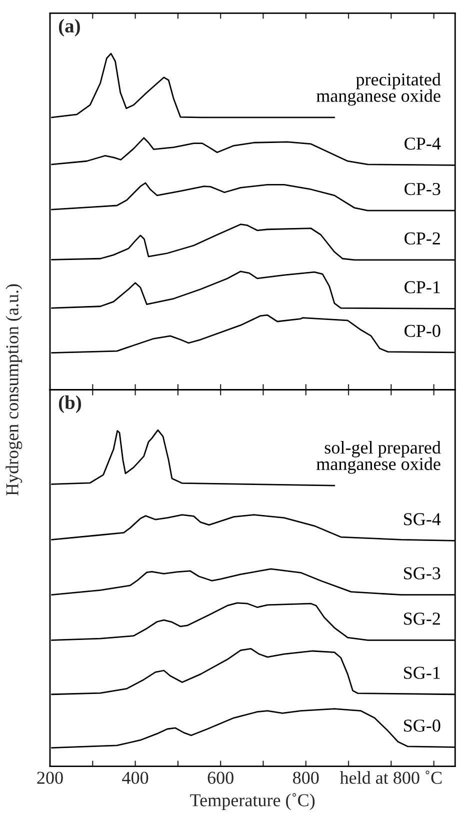 The width and height of the screenshot is (463, 824). What do you see at coordinates (50, 778) in the screenshot?
I see `x-tick-label: 200` at bounding box center [50, 778].